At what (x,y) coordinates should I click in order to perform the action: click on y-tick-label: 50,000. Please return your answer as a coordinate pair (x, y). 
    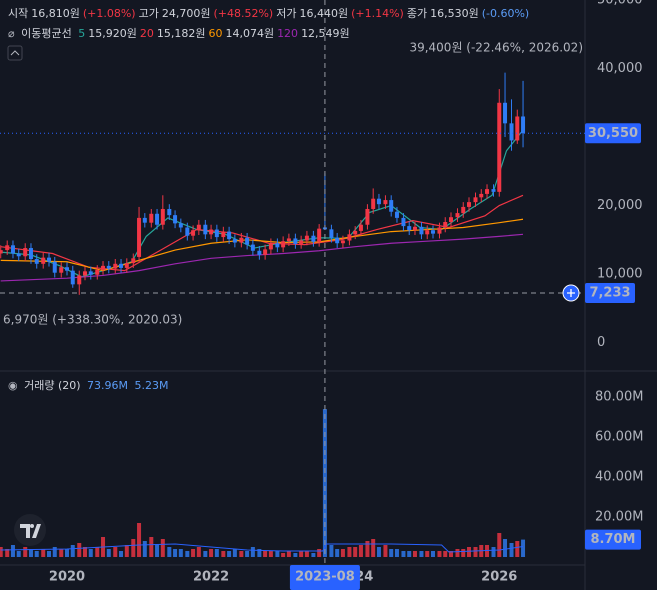
    Looking at the image, I should click on (620, 4).